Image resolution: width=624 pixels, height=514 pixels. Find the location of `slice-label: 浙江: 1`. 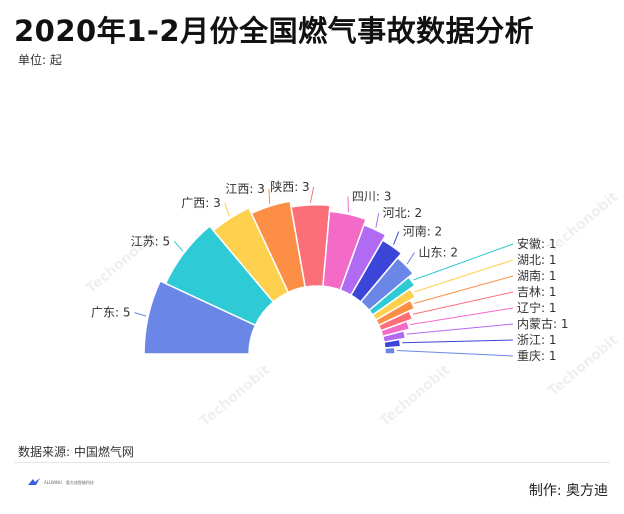

slice-label: 浙江: 1 is located at coordinates (537, 340).